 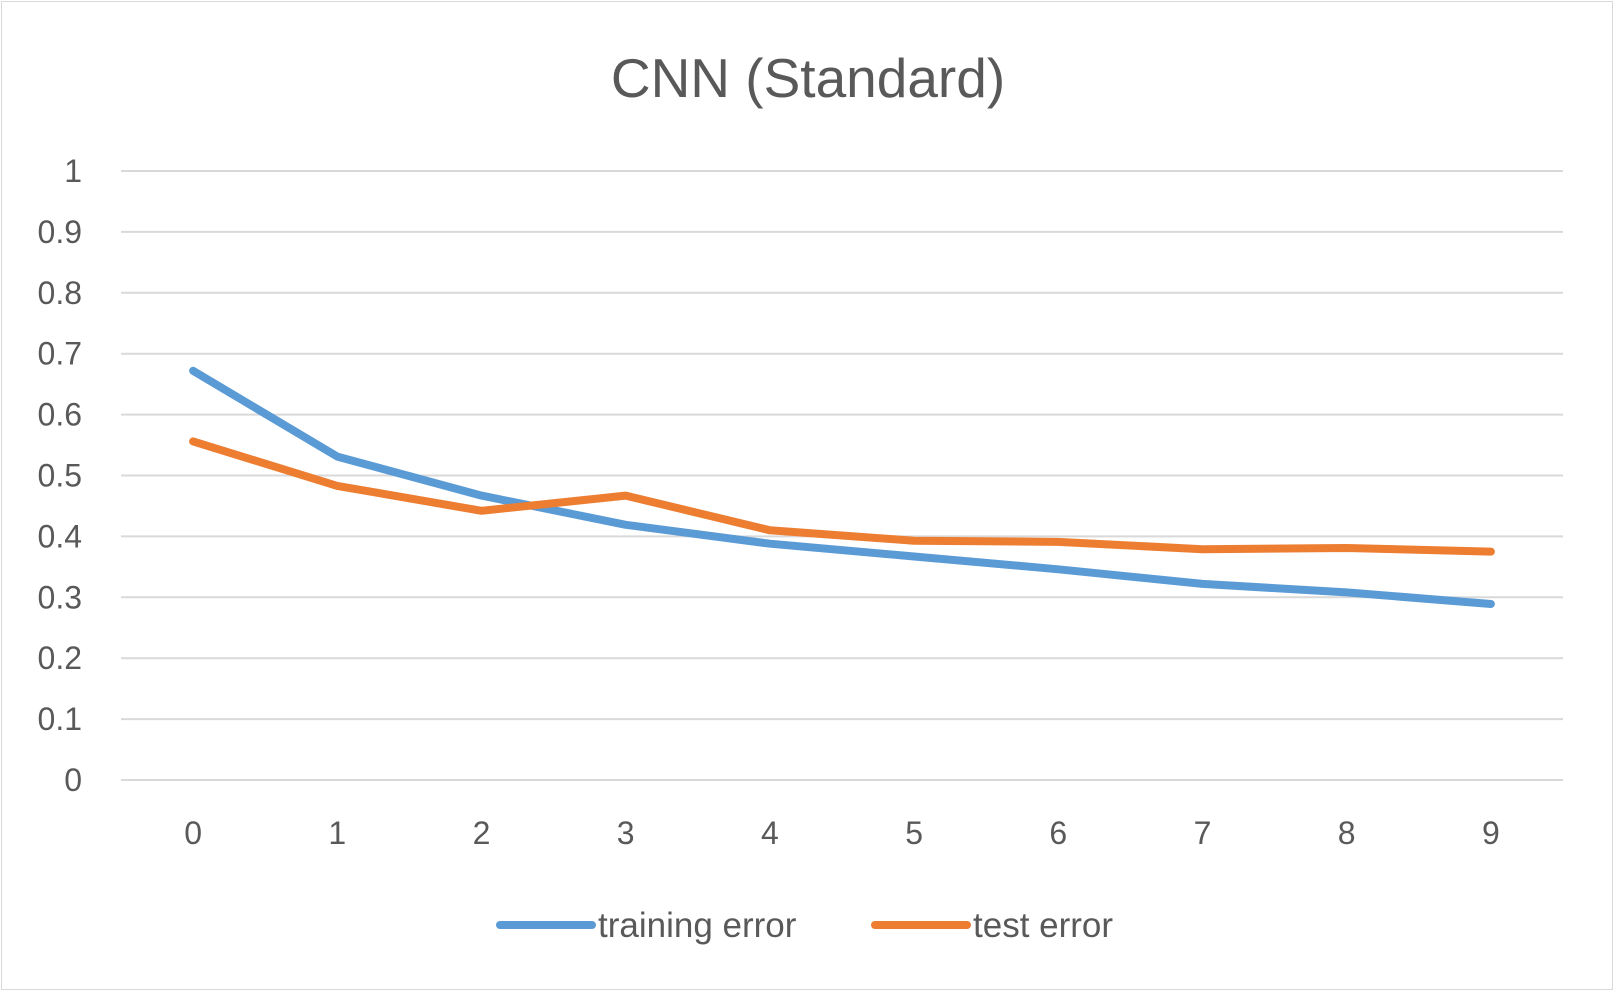 I want to click on series-line-test-error, so click(x=842, y=496).